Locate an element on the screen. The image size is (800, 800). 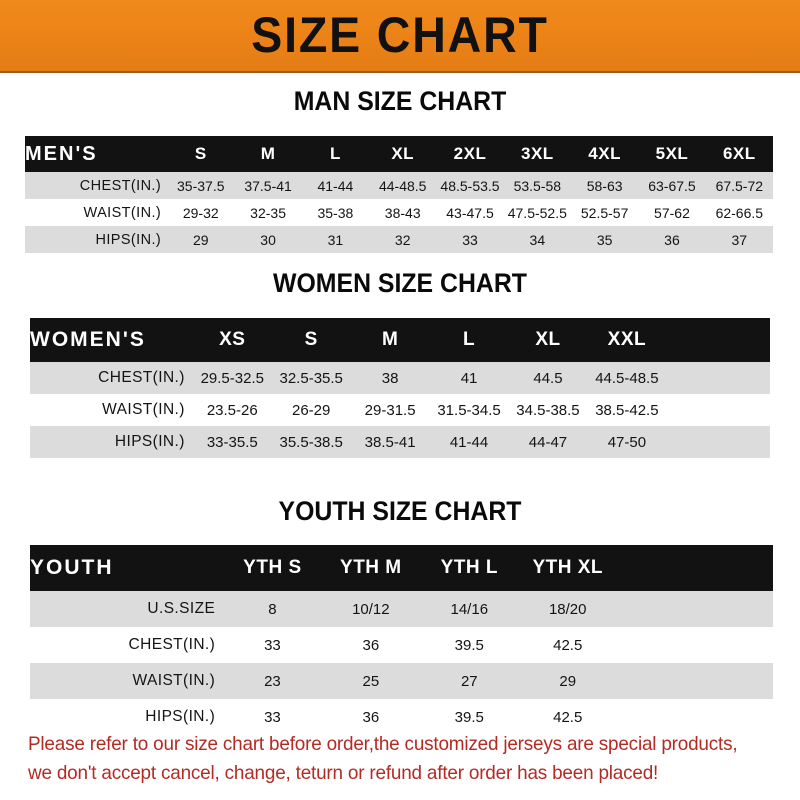
man-measurement-value: 33 is located at coordinates (470, 239).